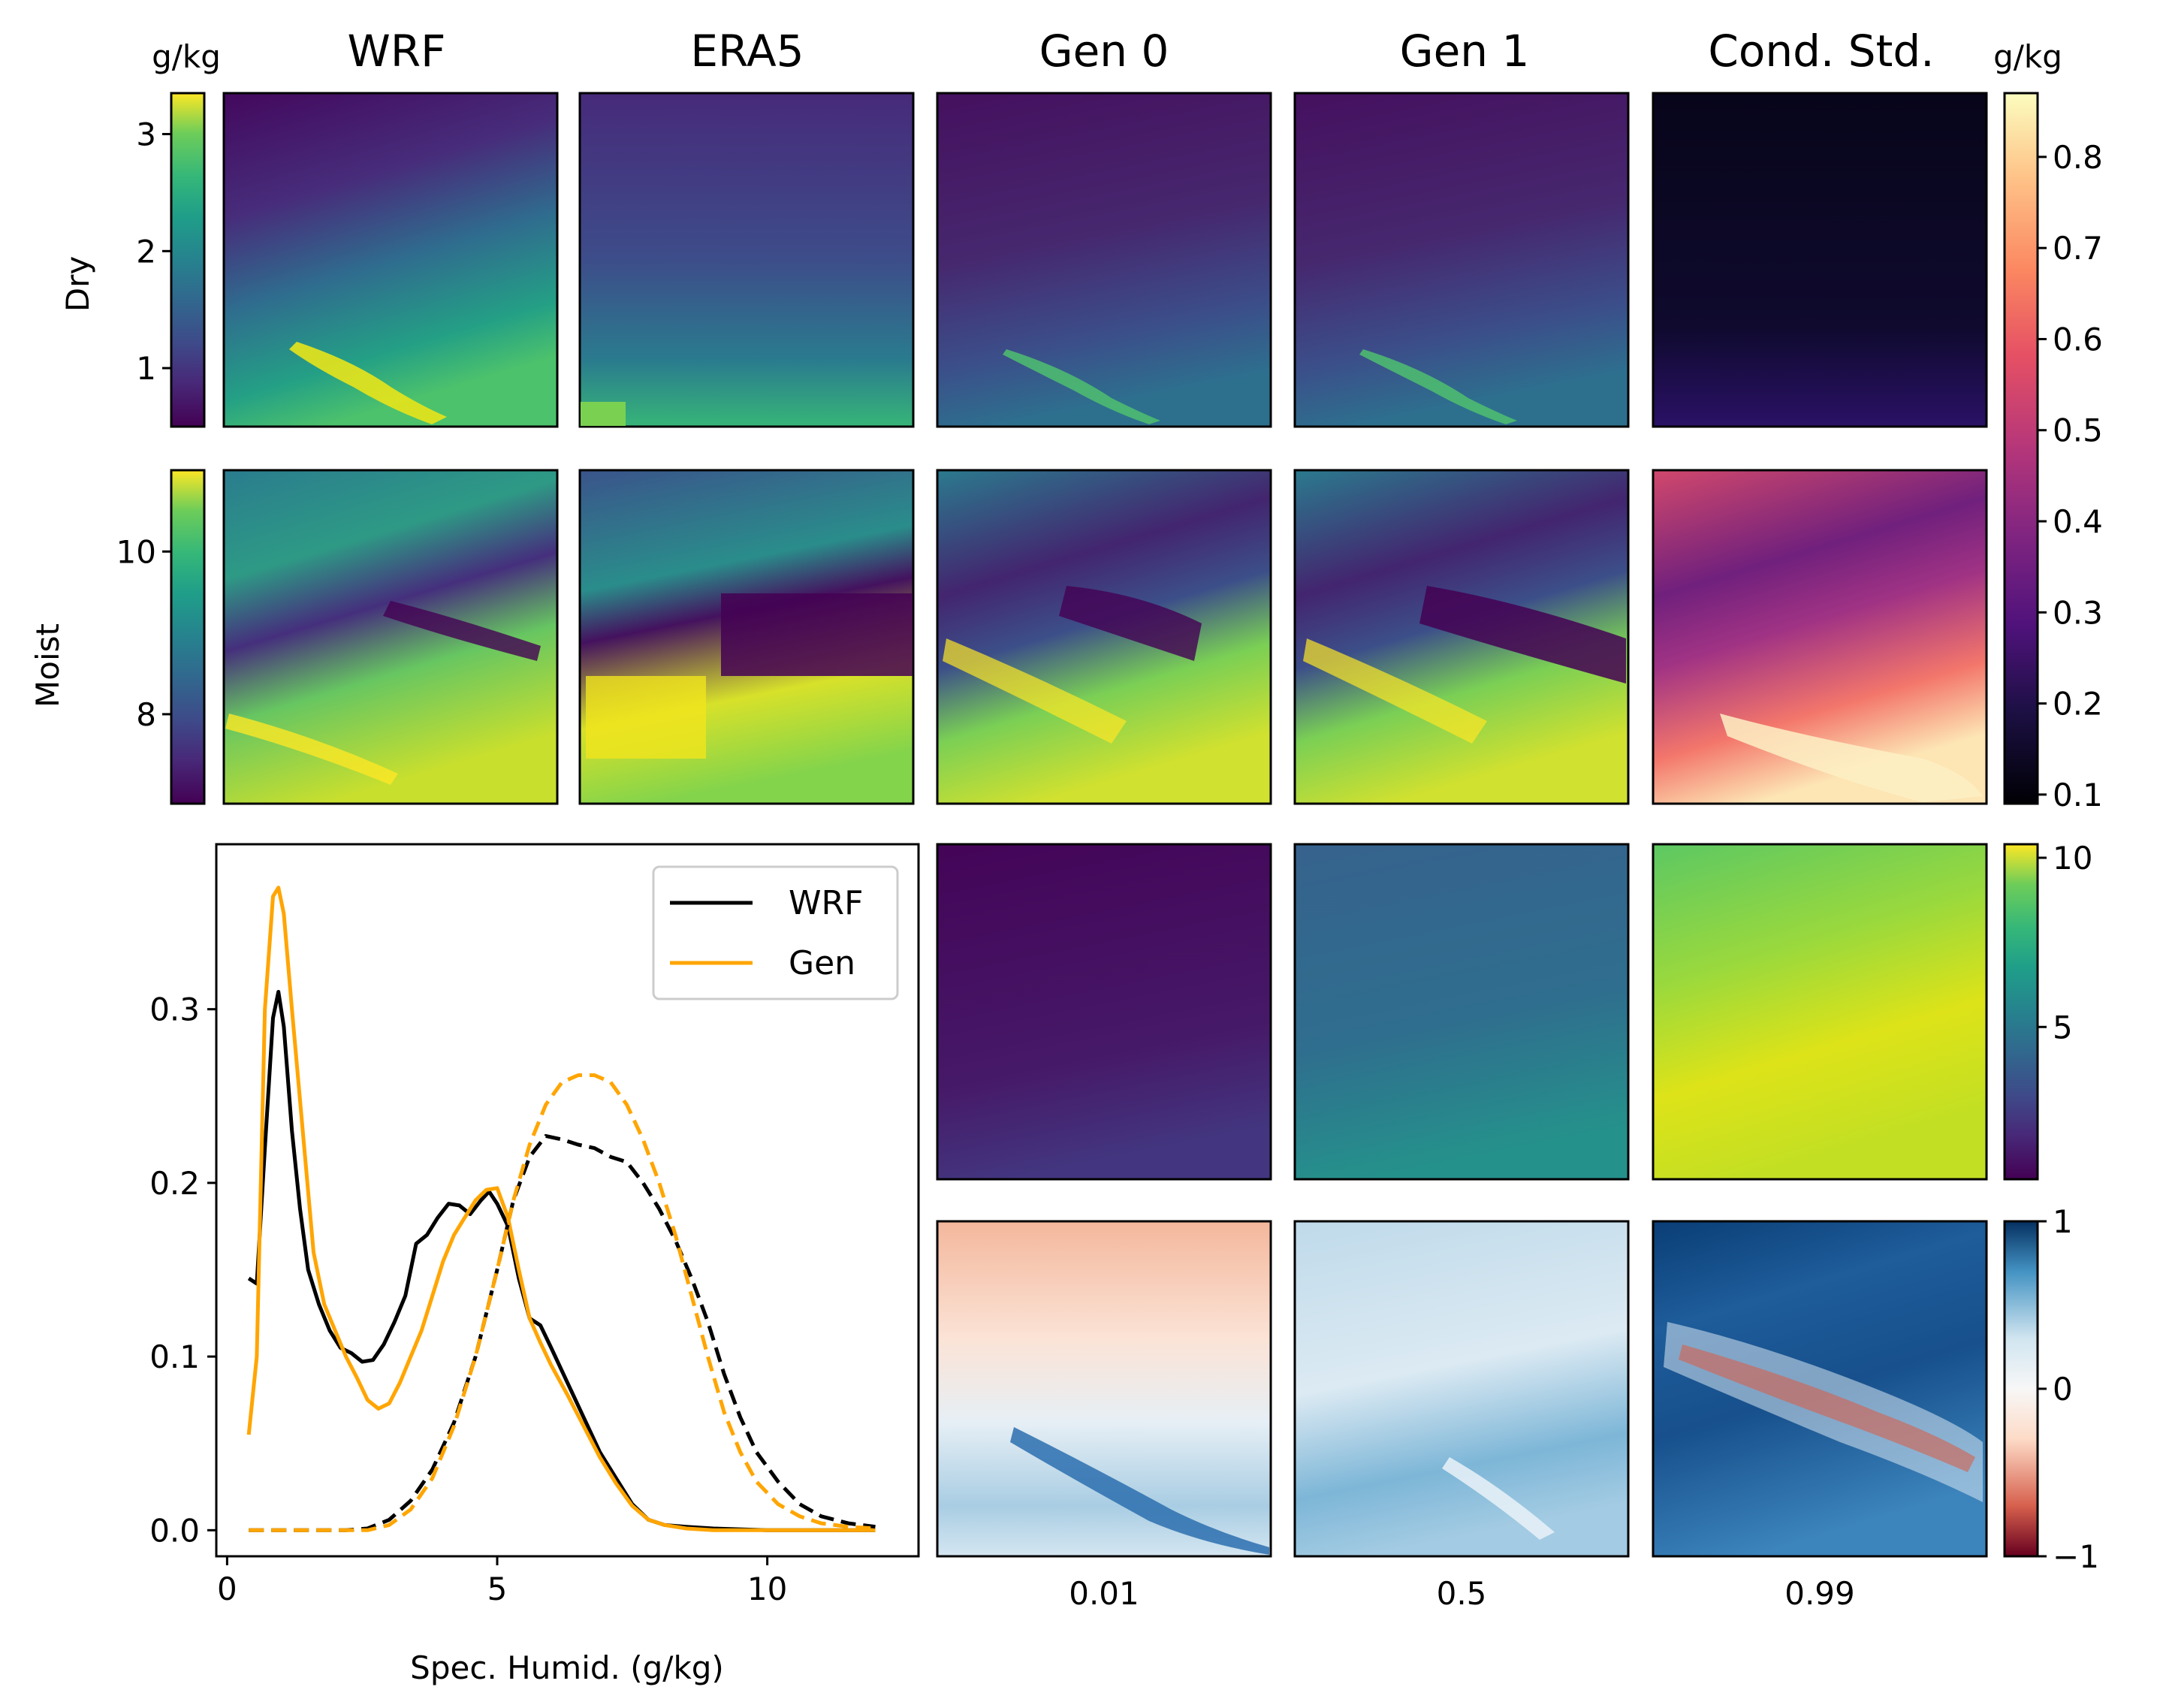  What do you see at coordinates (2063, 1390) in the screenshot?
I see `colorbar-corr-tick-label: 0` at bounding box center [2063, 1390].